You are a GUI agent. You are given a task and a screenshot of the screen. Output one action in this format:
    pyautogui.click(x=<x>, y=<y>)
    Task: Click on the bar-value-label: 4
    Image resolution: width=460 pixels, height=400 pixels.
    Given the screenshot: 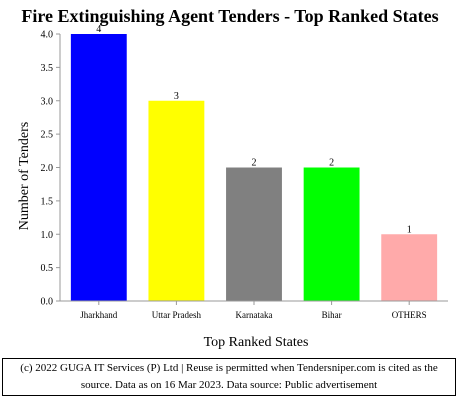 What is the action you would take?
    pyautogui.click(x=98, y=29)
    